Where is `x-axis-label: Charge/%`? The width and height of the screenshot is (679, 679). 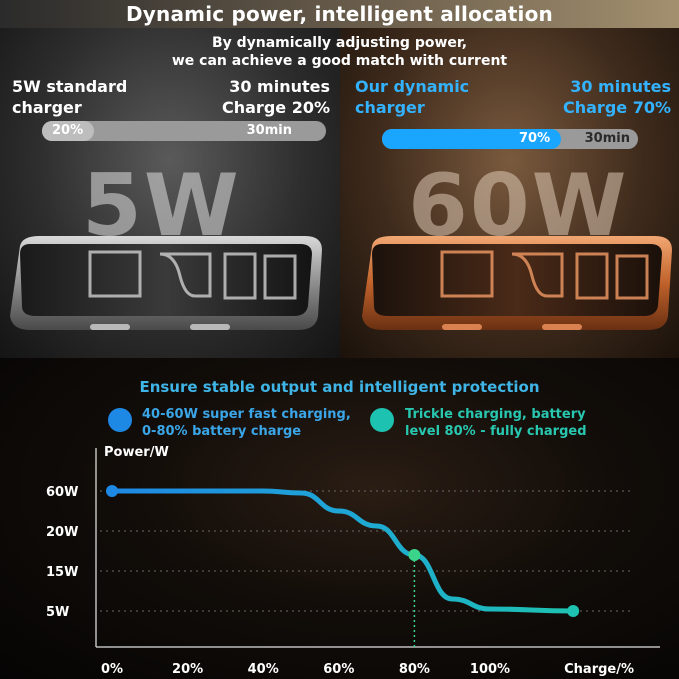 x-axis-label: Charge/% is located at coordinates (599, 669).